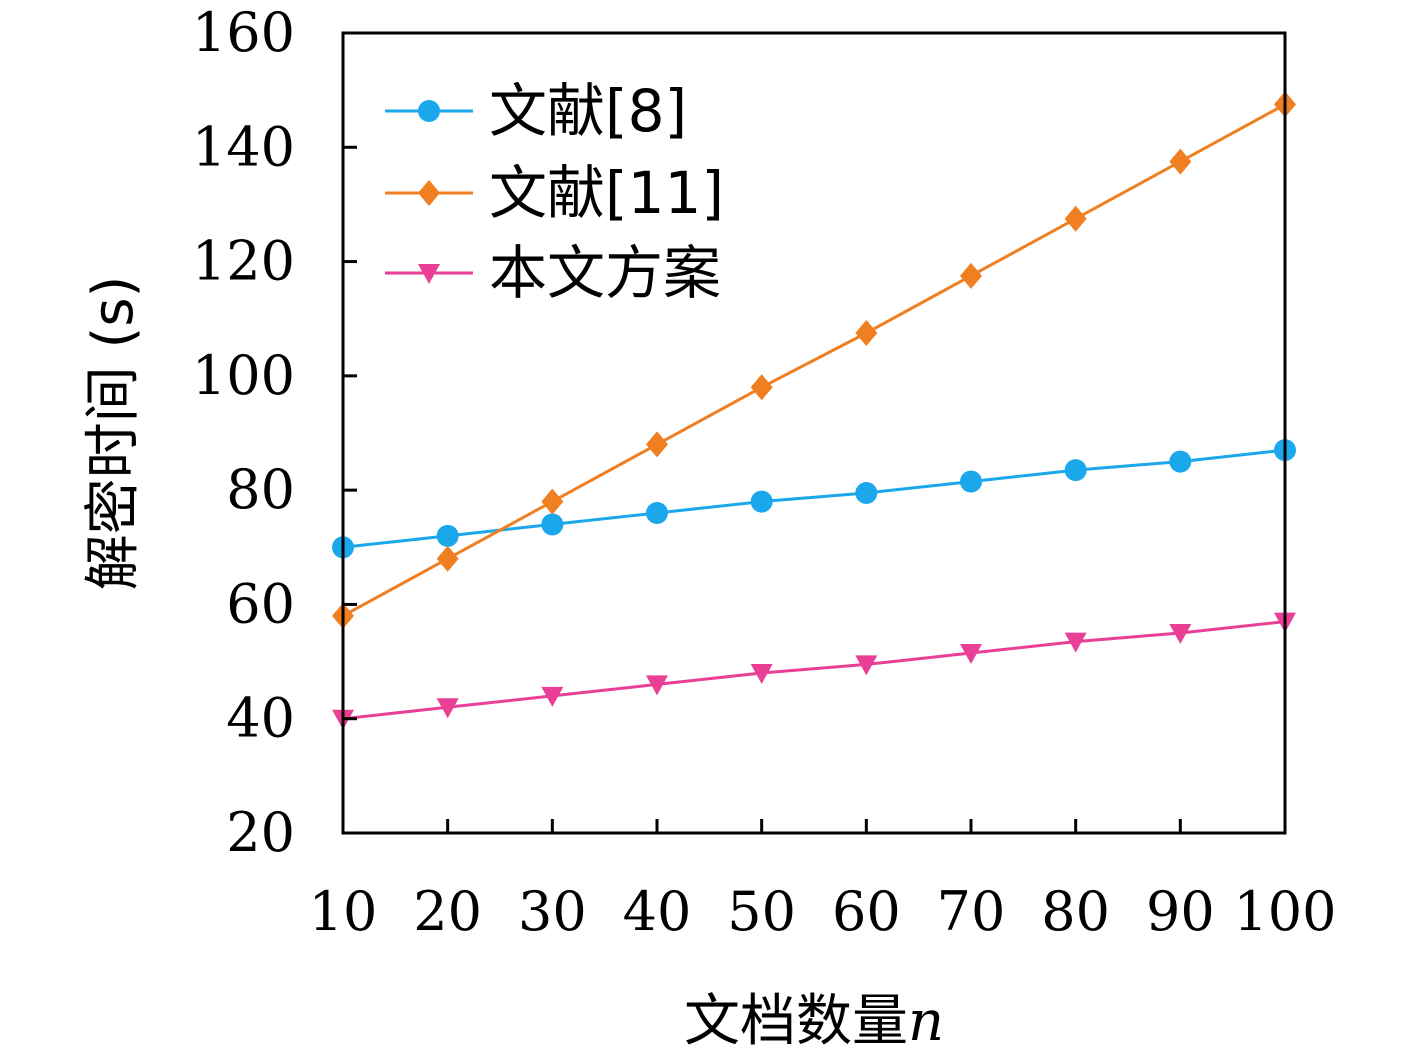 Image resolution: width=1417 pixels, height=1058 pixels. What do you see at coordinates (343, 911) in the screenshot?
I see `x-tick-label: 10` at bounding box center [343, 911].